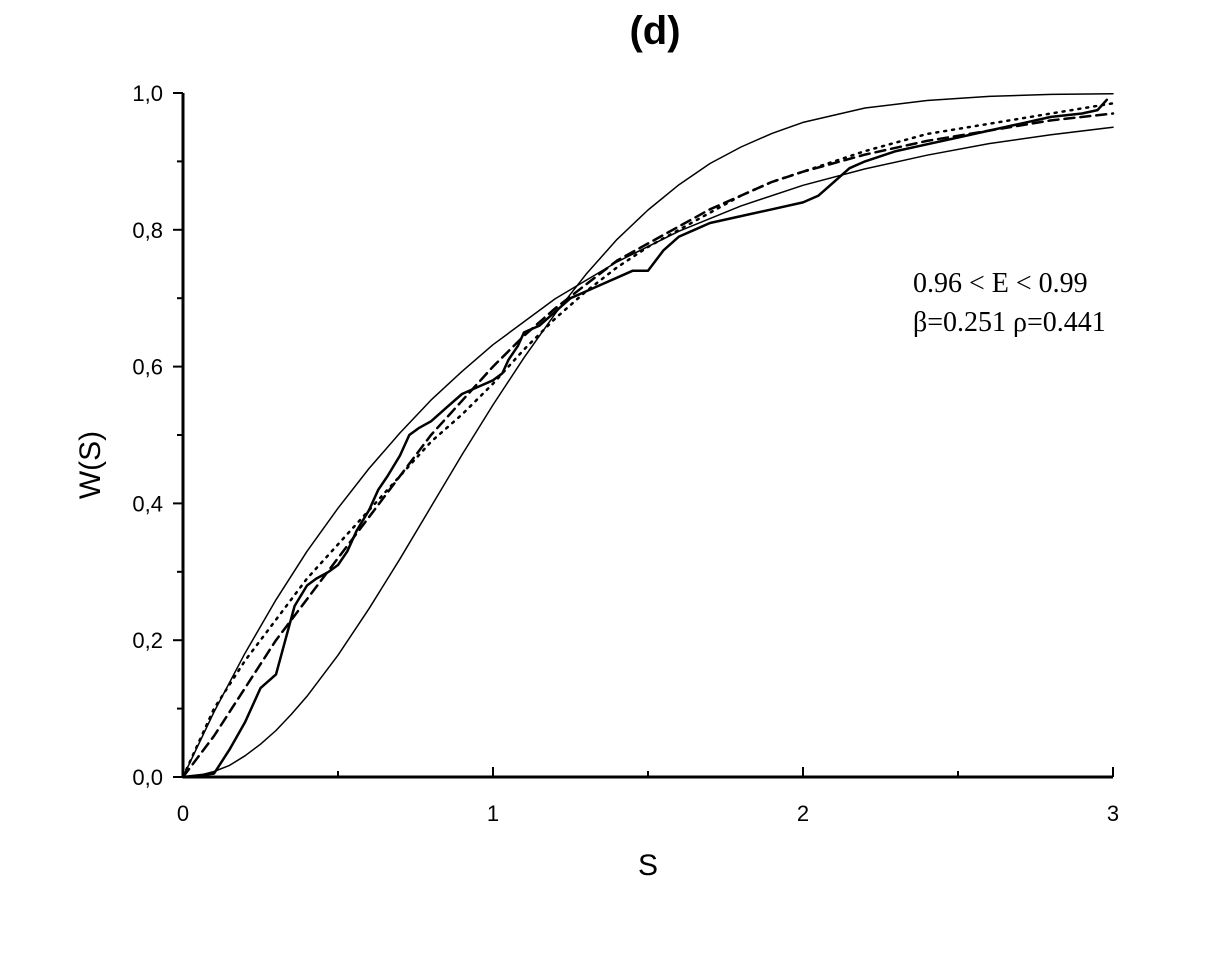 Image resolution: width=1208 pixels, height=958 pixels. I want to click on x-axis-label: S, so click(648, 865).